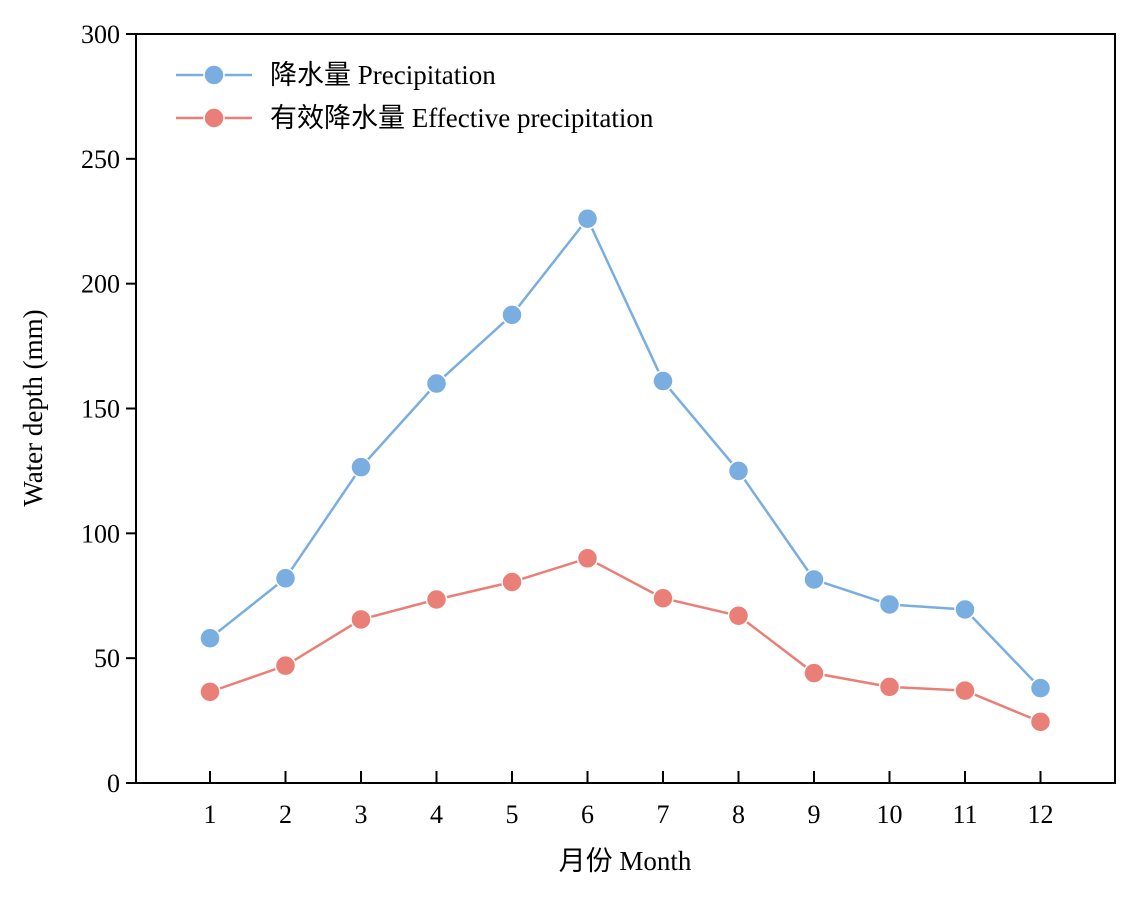  I want to click on x-tick-label: 7, so click(663, 814).